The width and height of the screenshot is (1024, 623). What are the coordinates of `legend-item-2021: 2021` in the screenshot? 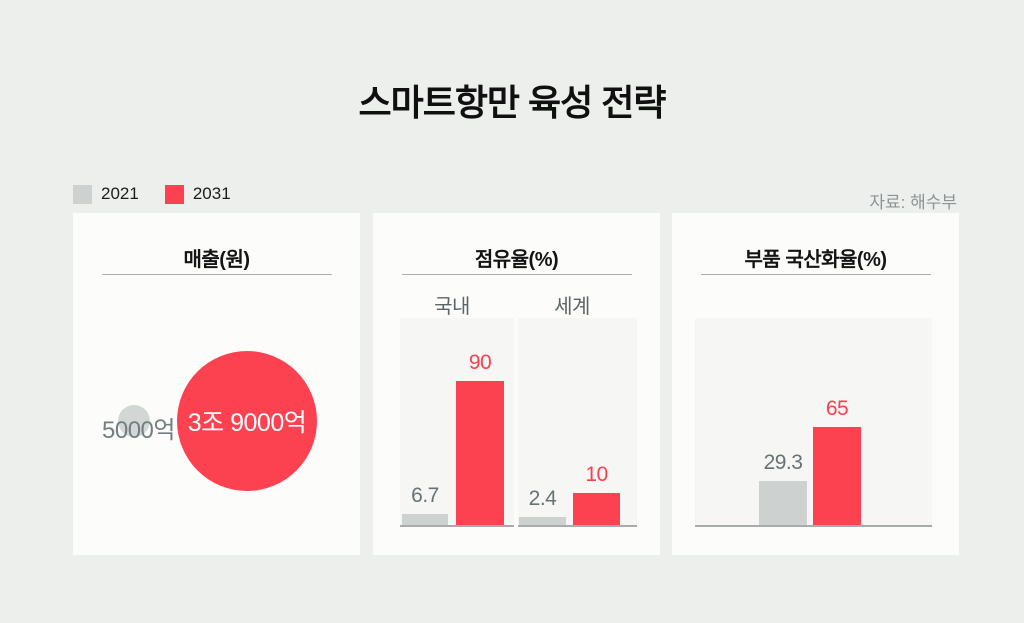 It's located at (106, 194).